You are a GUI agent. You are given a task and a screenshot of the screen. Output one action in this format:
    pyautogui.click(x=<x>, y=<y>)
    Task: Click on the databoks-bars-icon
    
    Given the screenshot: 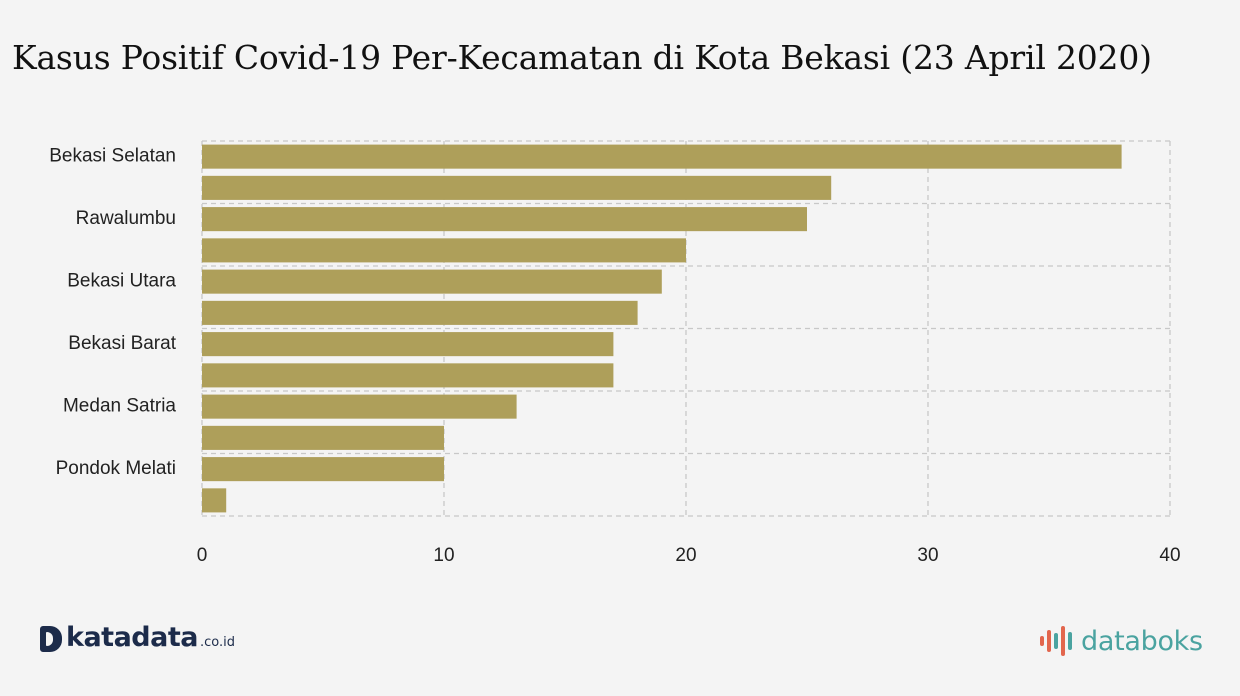 What is the action you would take?
    pyautogui.click(x=1057, y=641)
    